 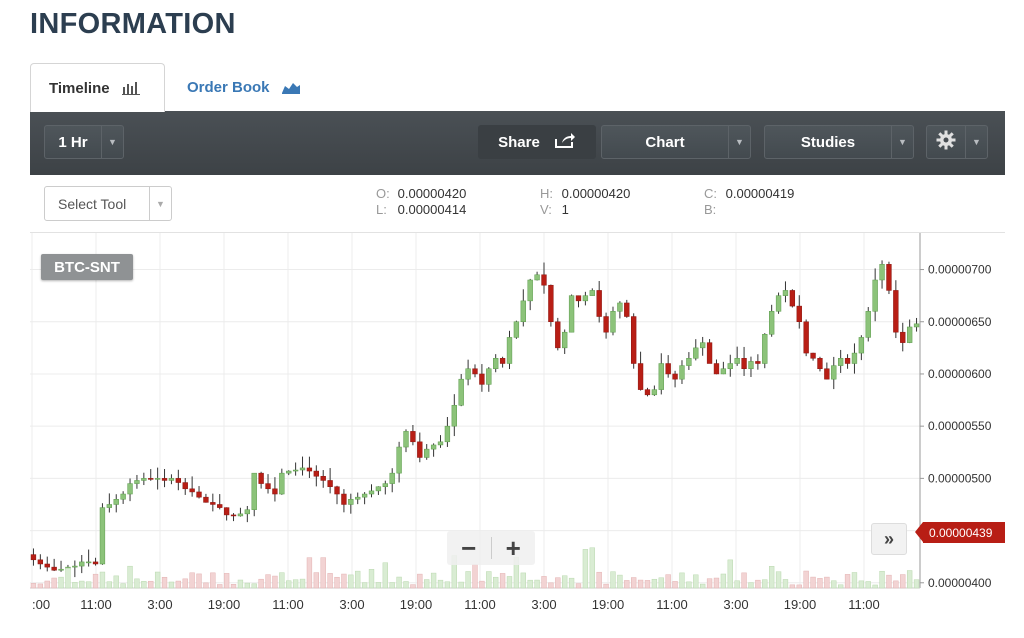 I want to click on tab-order-book: Order Book, so click(x=243, y=87).